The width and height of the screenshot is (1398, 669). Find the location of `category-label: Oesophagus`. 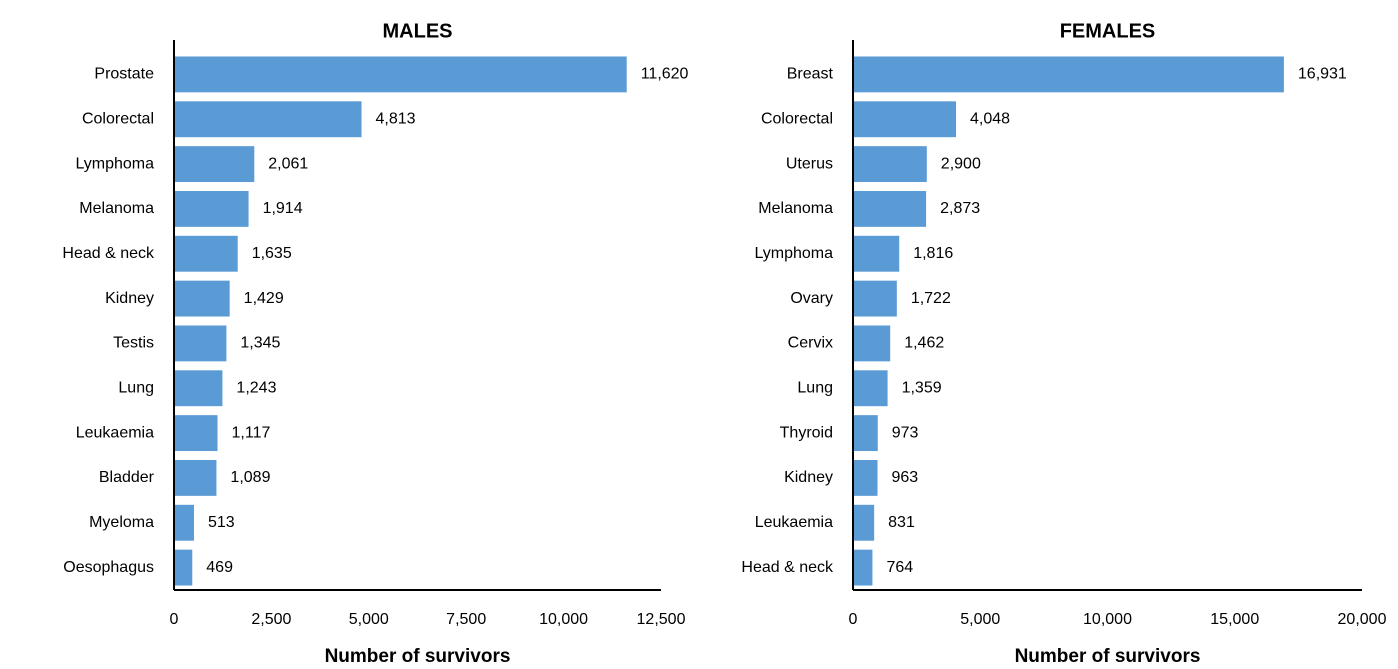

category-label: Oesophagus is located at coordinates (108, 567).